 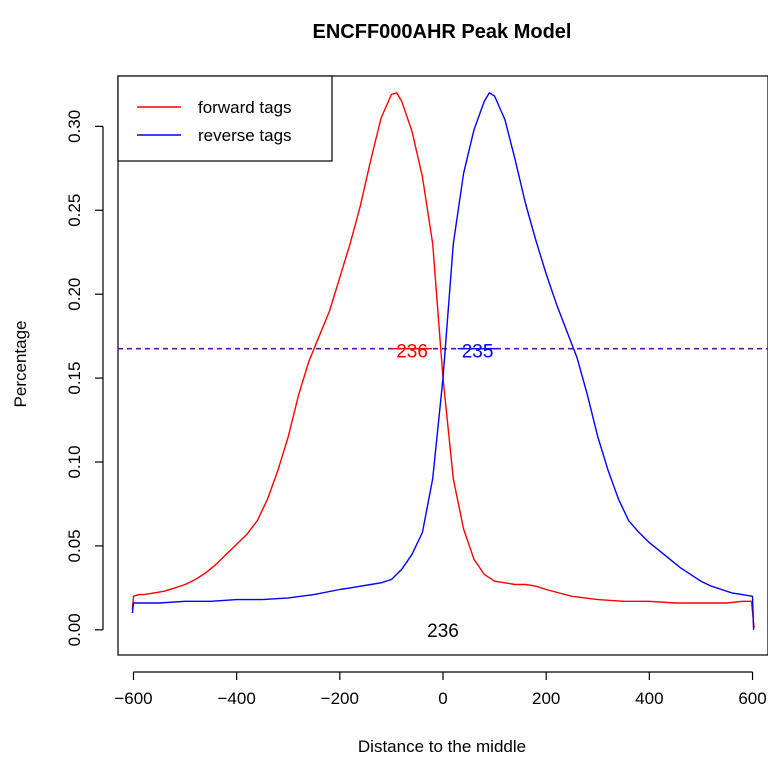 What do you see at coordinates (649, 698) in the screenshot?
I see `x-tick-label: 400` at bounding box center [649, 698].